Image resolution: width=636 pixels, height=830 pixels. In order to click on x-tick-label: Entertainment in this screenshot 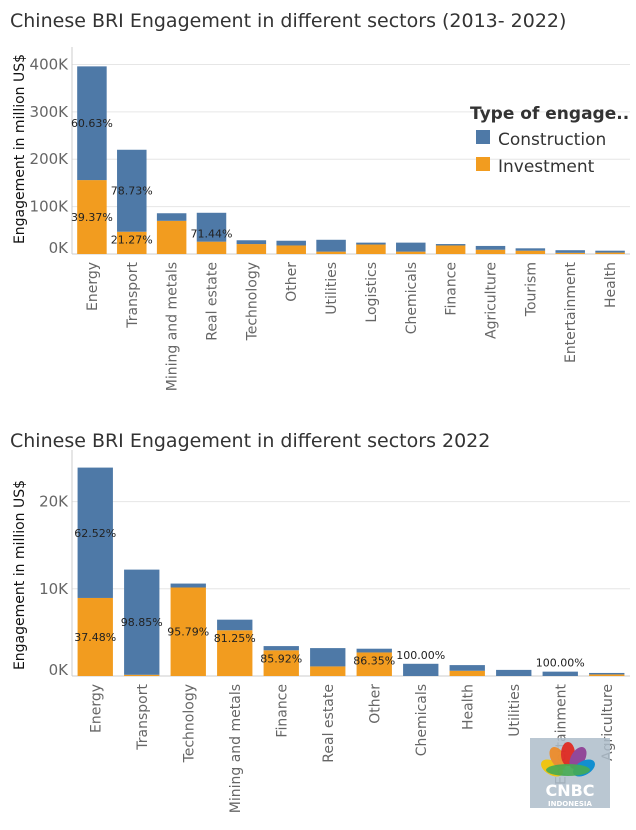, I will do `click(571, 312)`.